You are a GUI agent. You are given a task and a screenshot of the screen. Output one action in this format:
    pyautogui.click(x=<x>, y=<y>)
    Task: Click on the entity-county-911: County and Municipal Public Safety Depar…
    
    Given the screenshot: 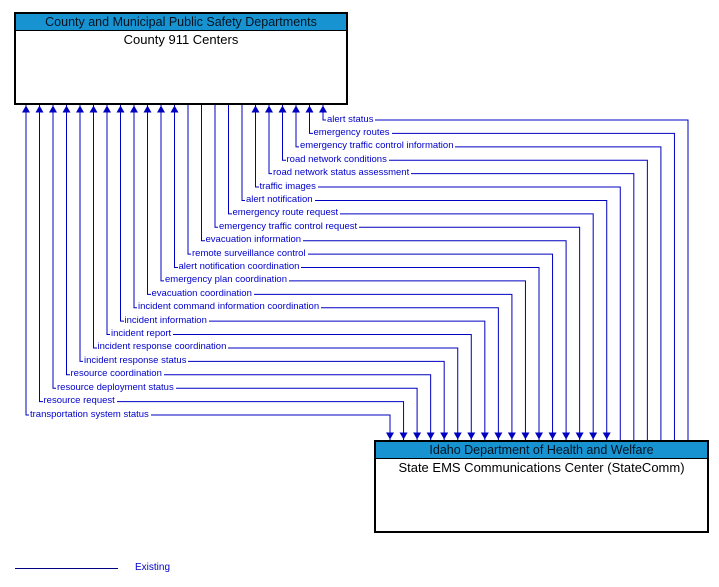 What is the action you would take?
    pyautogui.click(x=181, y=58)
    